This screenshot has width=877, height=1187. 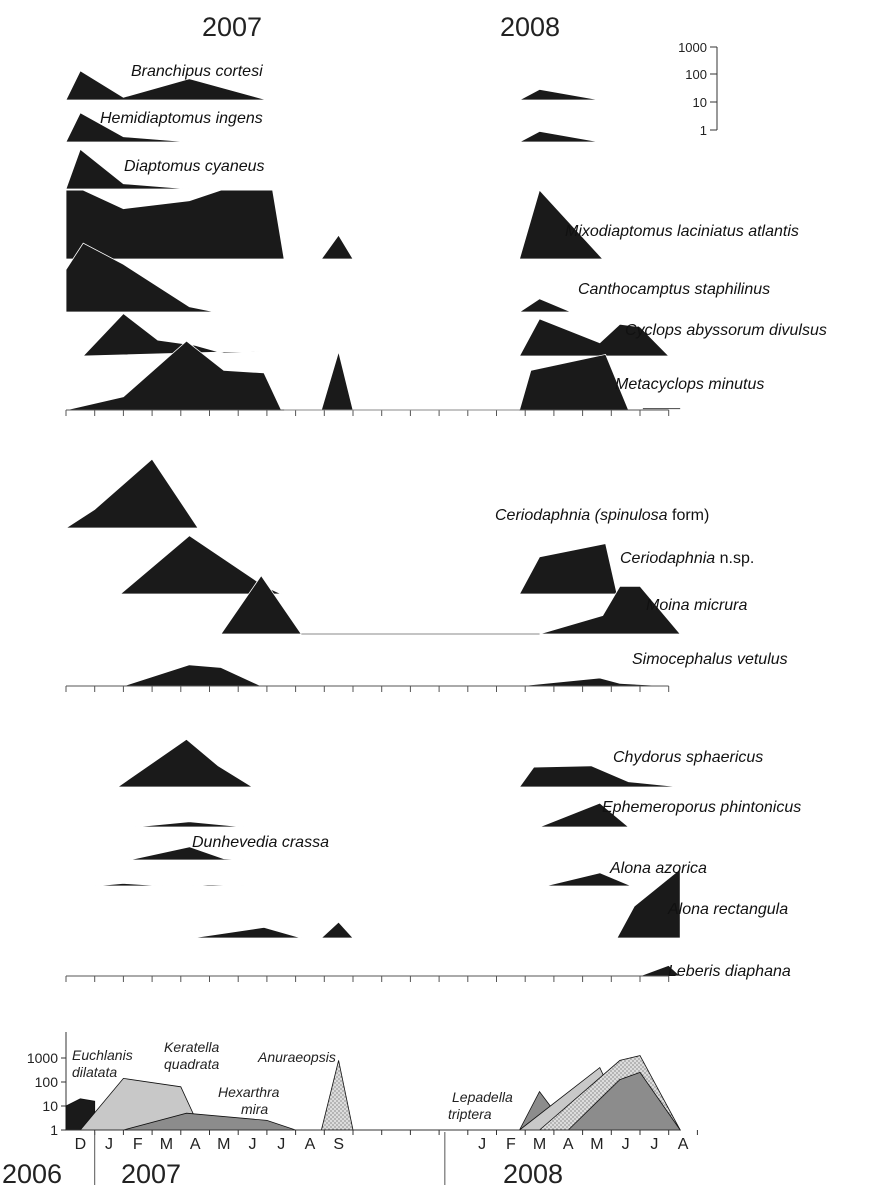 What do you see at coordinates (634, 515) in the screenshot?
I see `label-part-spinulosa: spinulosa` at bounding box center [634, 515].